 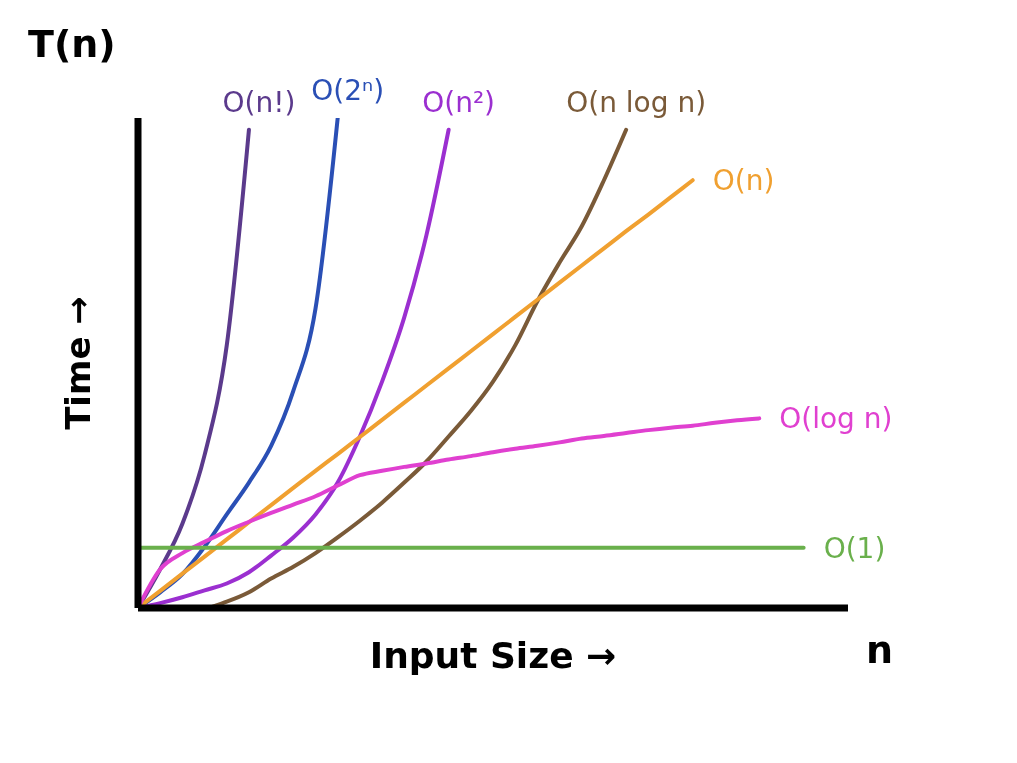 What do you see at coordinates (636, 102) in the screenshot?
I see `series-label: O(n log n)` at bounding box center [636, 102].